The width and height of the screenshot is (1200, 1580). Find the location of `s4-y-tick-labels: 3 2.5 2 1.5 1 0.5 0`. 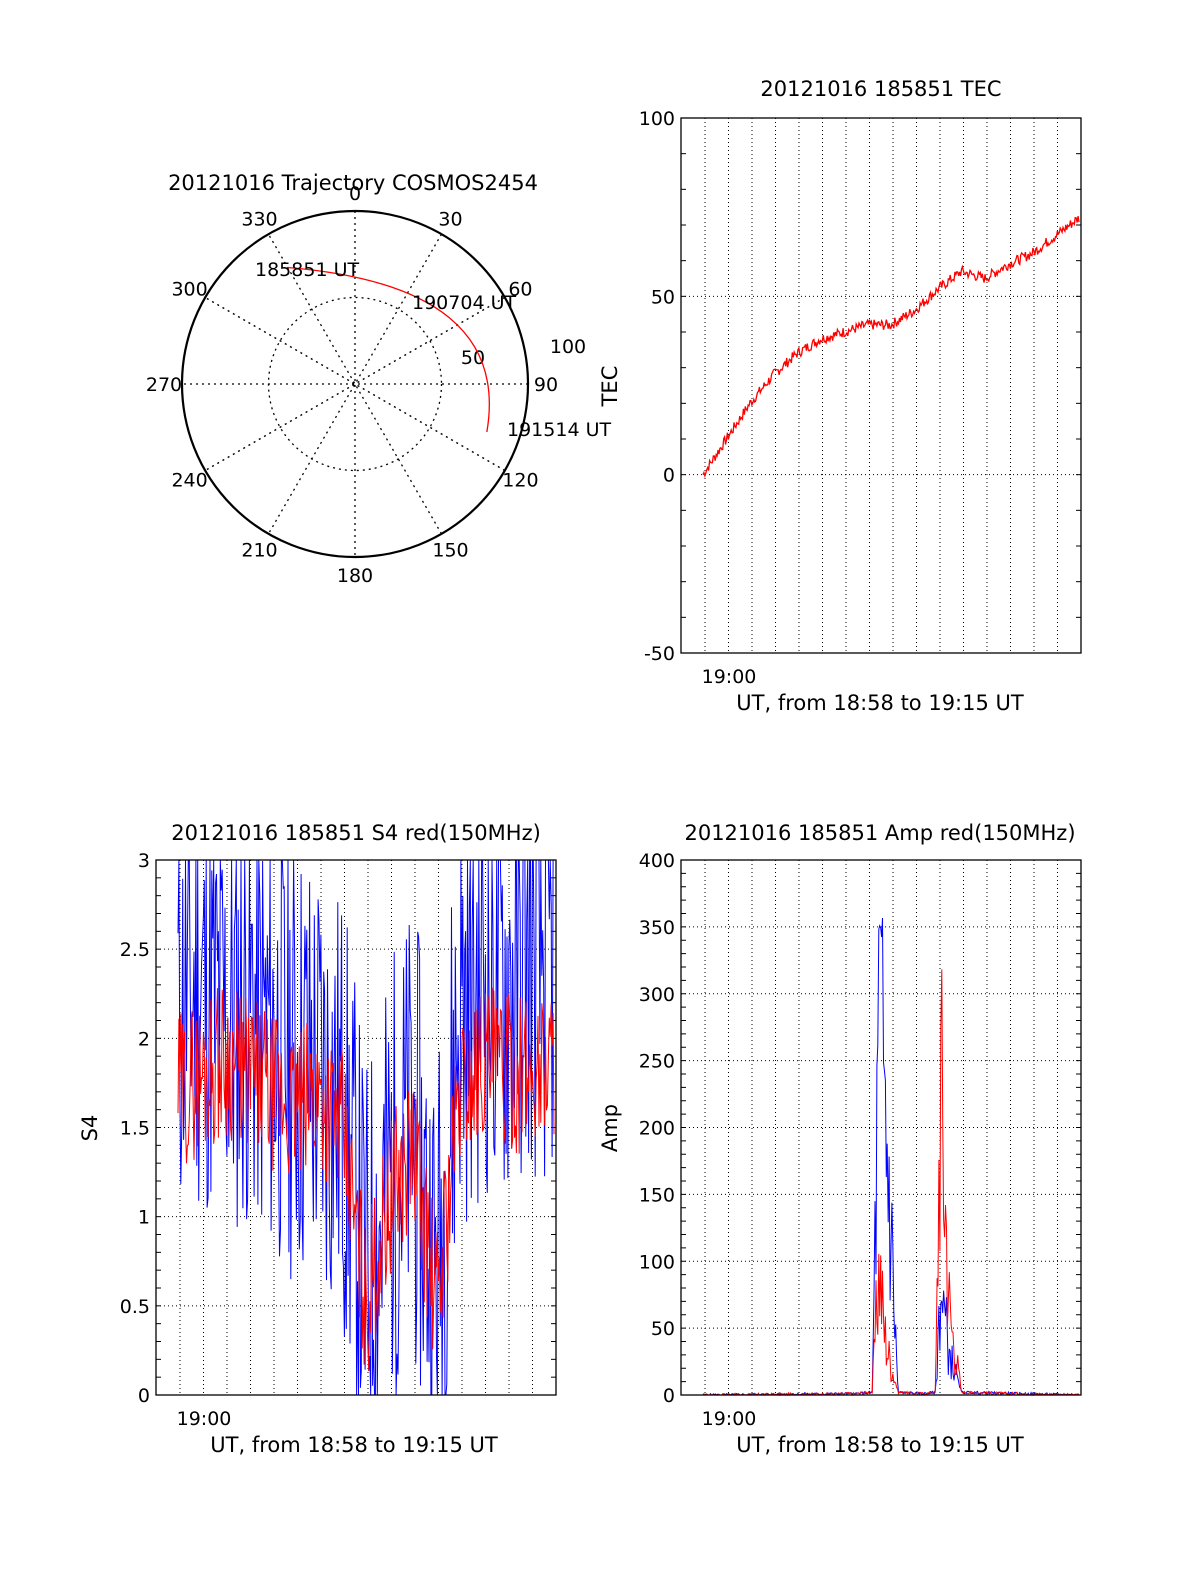

s4-y-tick-labels: 3 2.5 2 1.5 1 0.5 0 is located at coordinates (135, 1128).